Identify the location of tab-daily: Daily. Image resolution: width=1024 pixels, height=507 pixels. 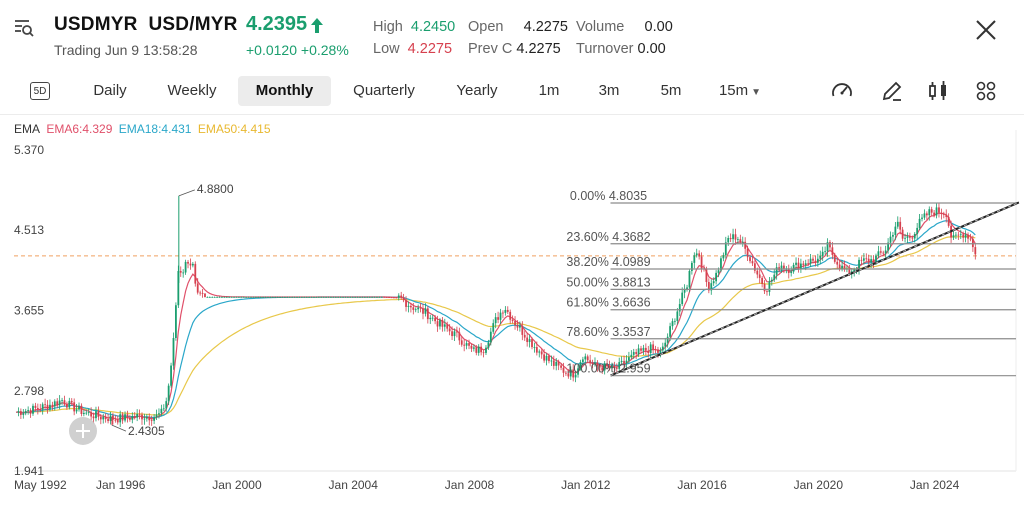
(110, 90).